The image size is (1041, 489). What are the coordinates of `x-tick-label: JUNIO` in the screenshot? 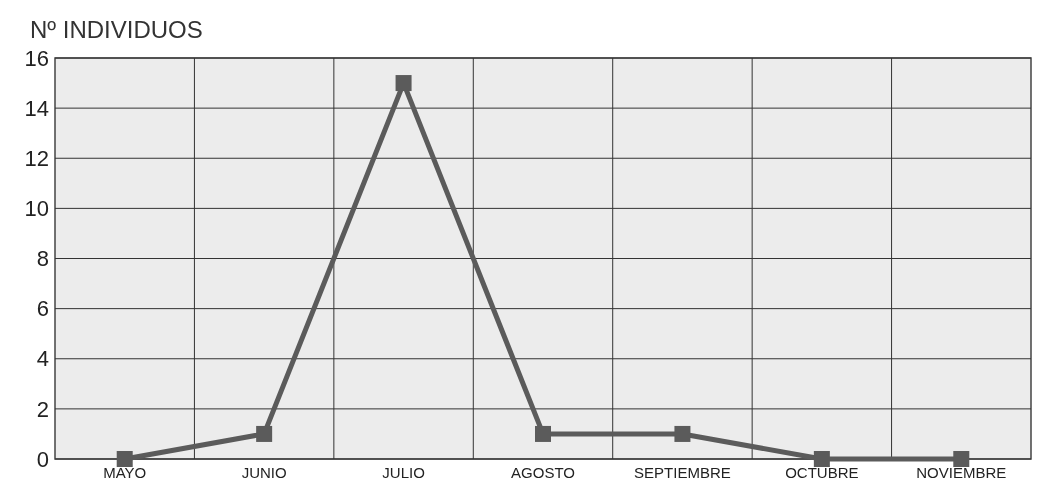 It's located at (264, 472).